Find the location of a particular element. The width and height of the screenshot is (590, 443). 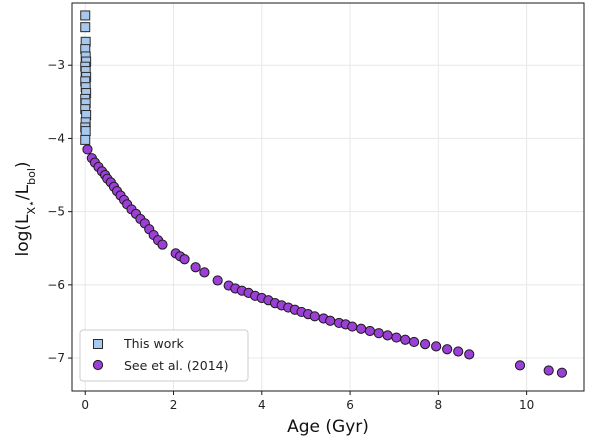

x-tick-label: 8 is located at coordinates (439, 405).